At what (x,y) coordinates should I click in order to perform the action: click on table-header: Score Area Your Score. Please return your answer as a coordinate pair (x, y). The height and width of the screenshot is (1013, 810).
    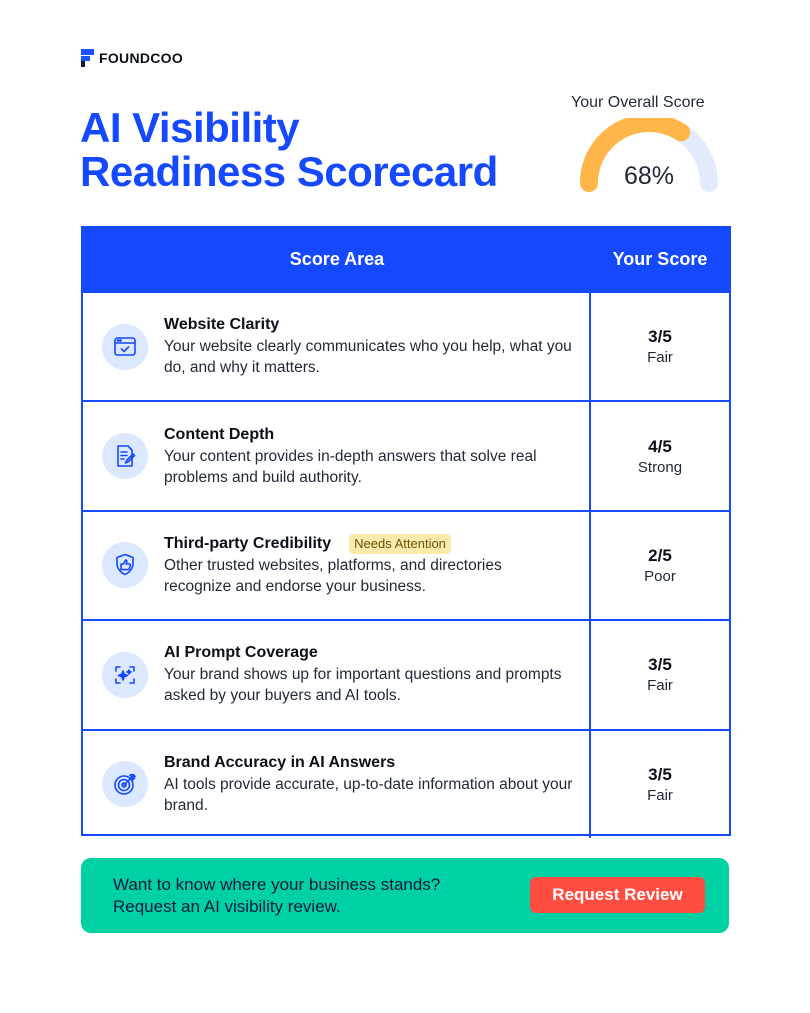
    Looking at the image, I should click on (406, 259).